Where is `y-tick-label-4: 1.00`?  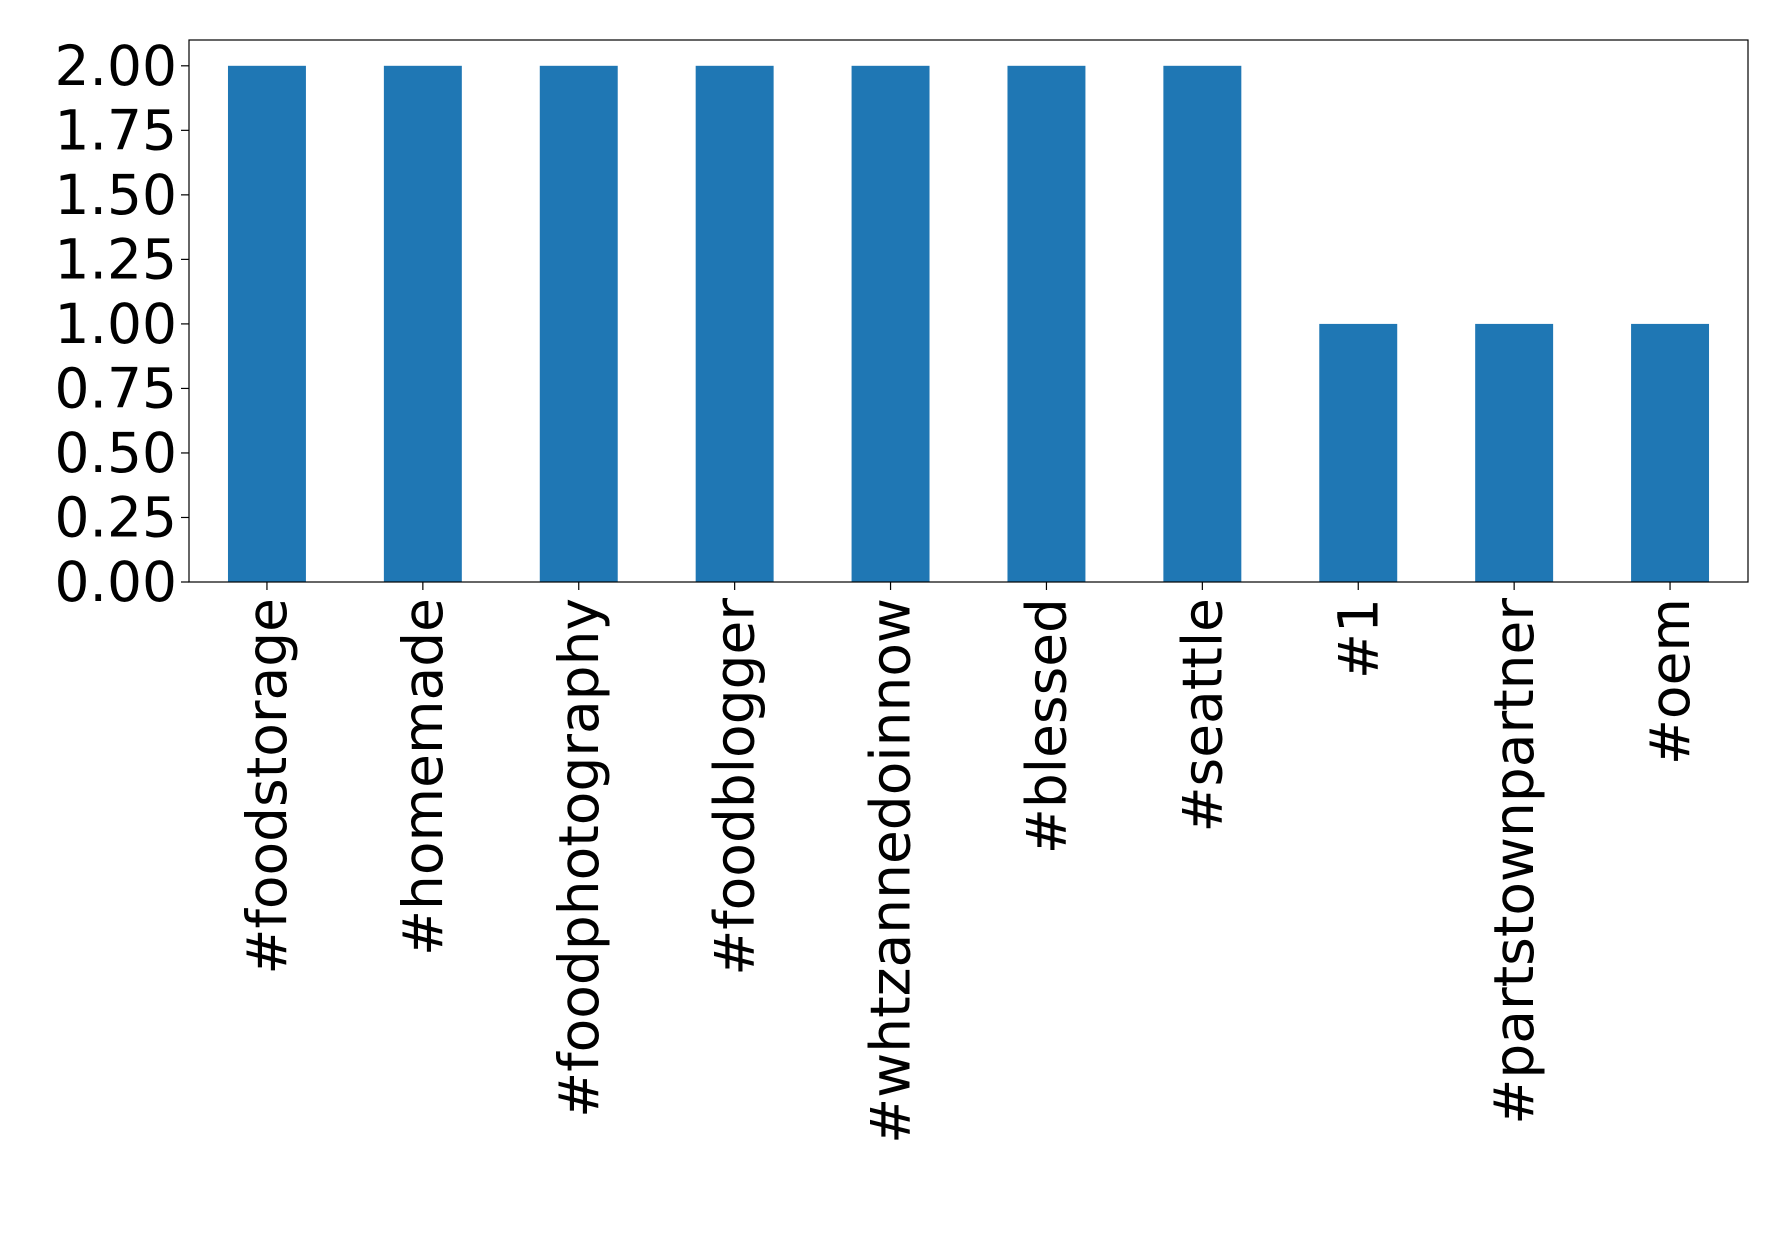 y-tick-label-4: 1.00 is located at coordinates (116, 324).